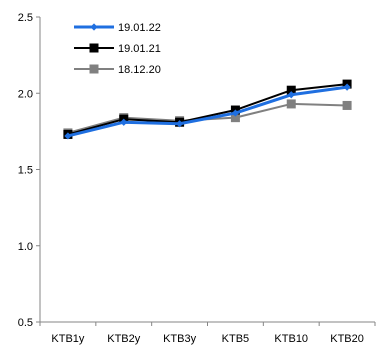 Image resolution: width=384 pixels, height=349 pixels. I want to click on y-tick-label: 2.0, so click(25, 94).